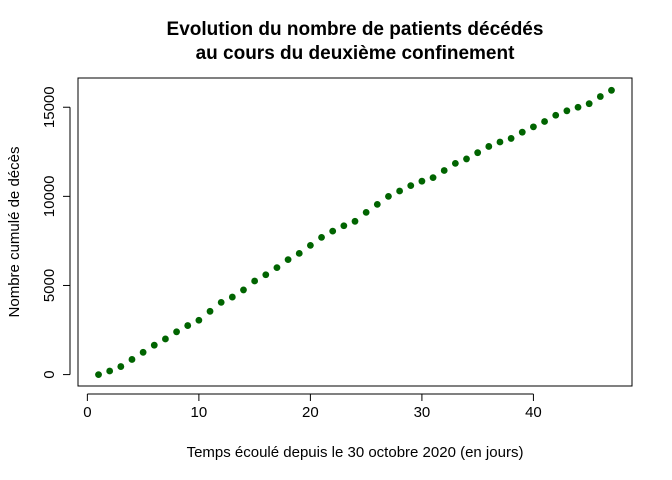 The width and height of the screenshot is (672, 480). Describe the element at coordinates (356, 53) in the screenshot. I see `chart-title-line-2: au cours du deuxième confinement` at that location.